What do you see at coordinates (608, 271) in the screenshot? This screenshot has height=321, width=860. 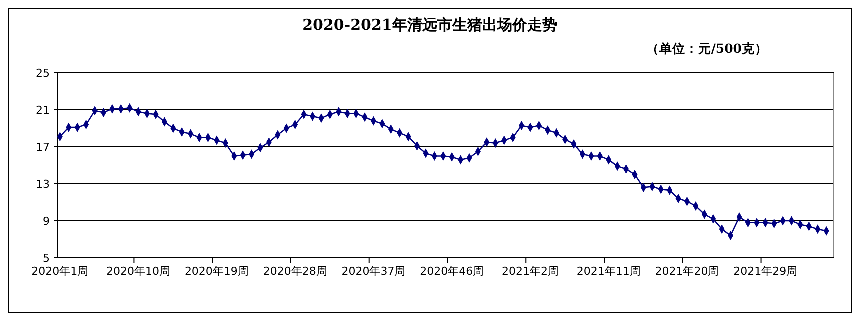 I see `x-tick-label: 2021年11周` at bounding box center [608, 271].